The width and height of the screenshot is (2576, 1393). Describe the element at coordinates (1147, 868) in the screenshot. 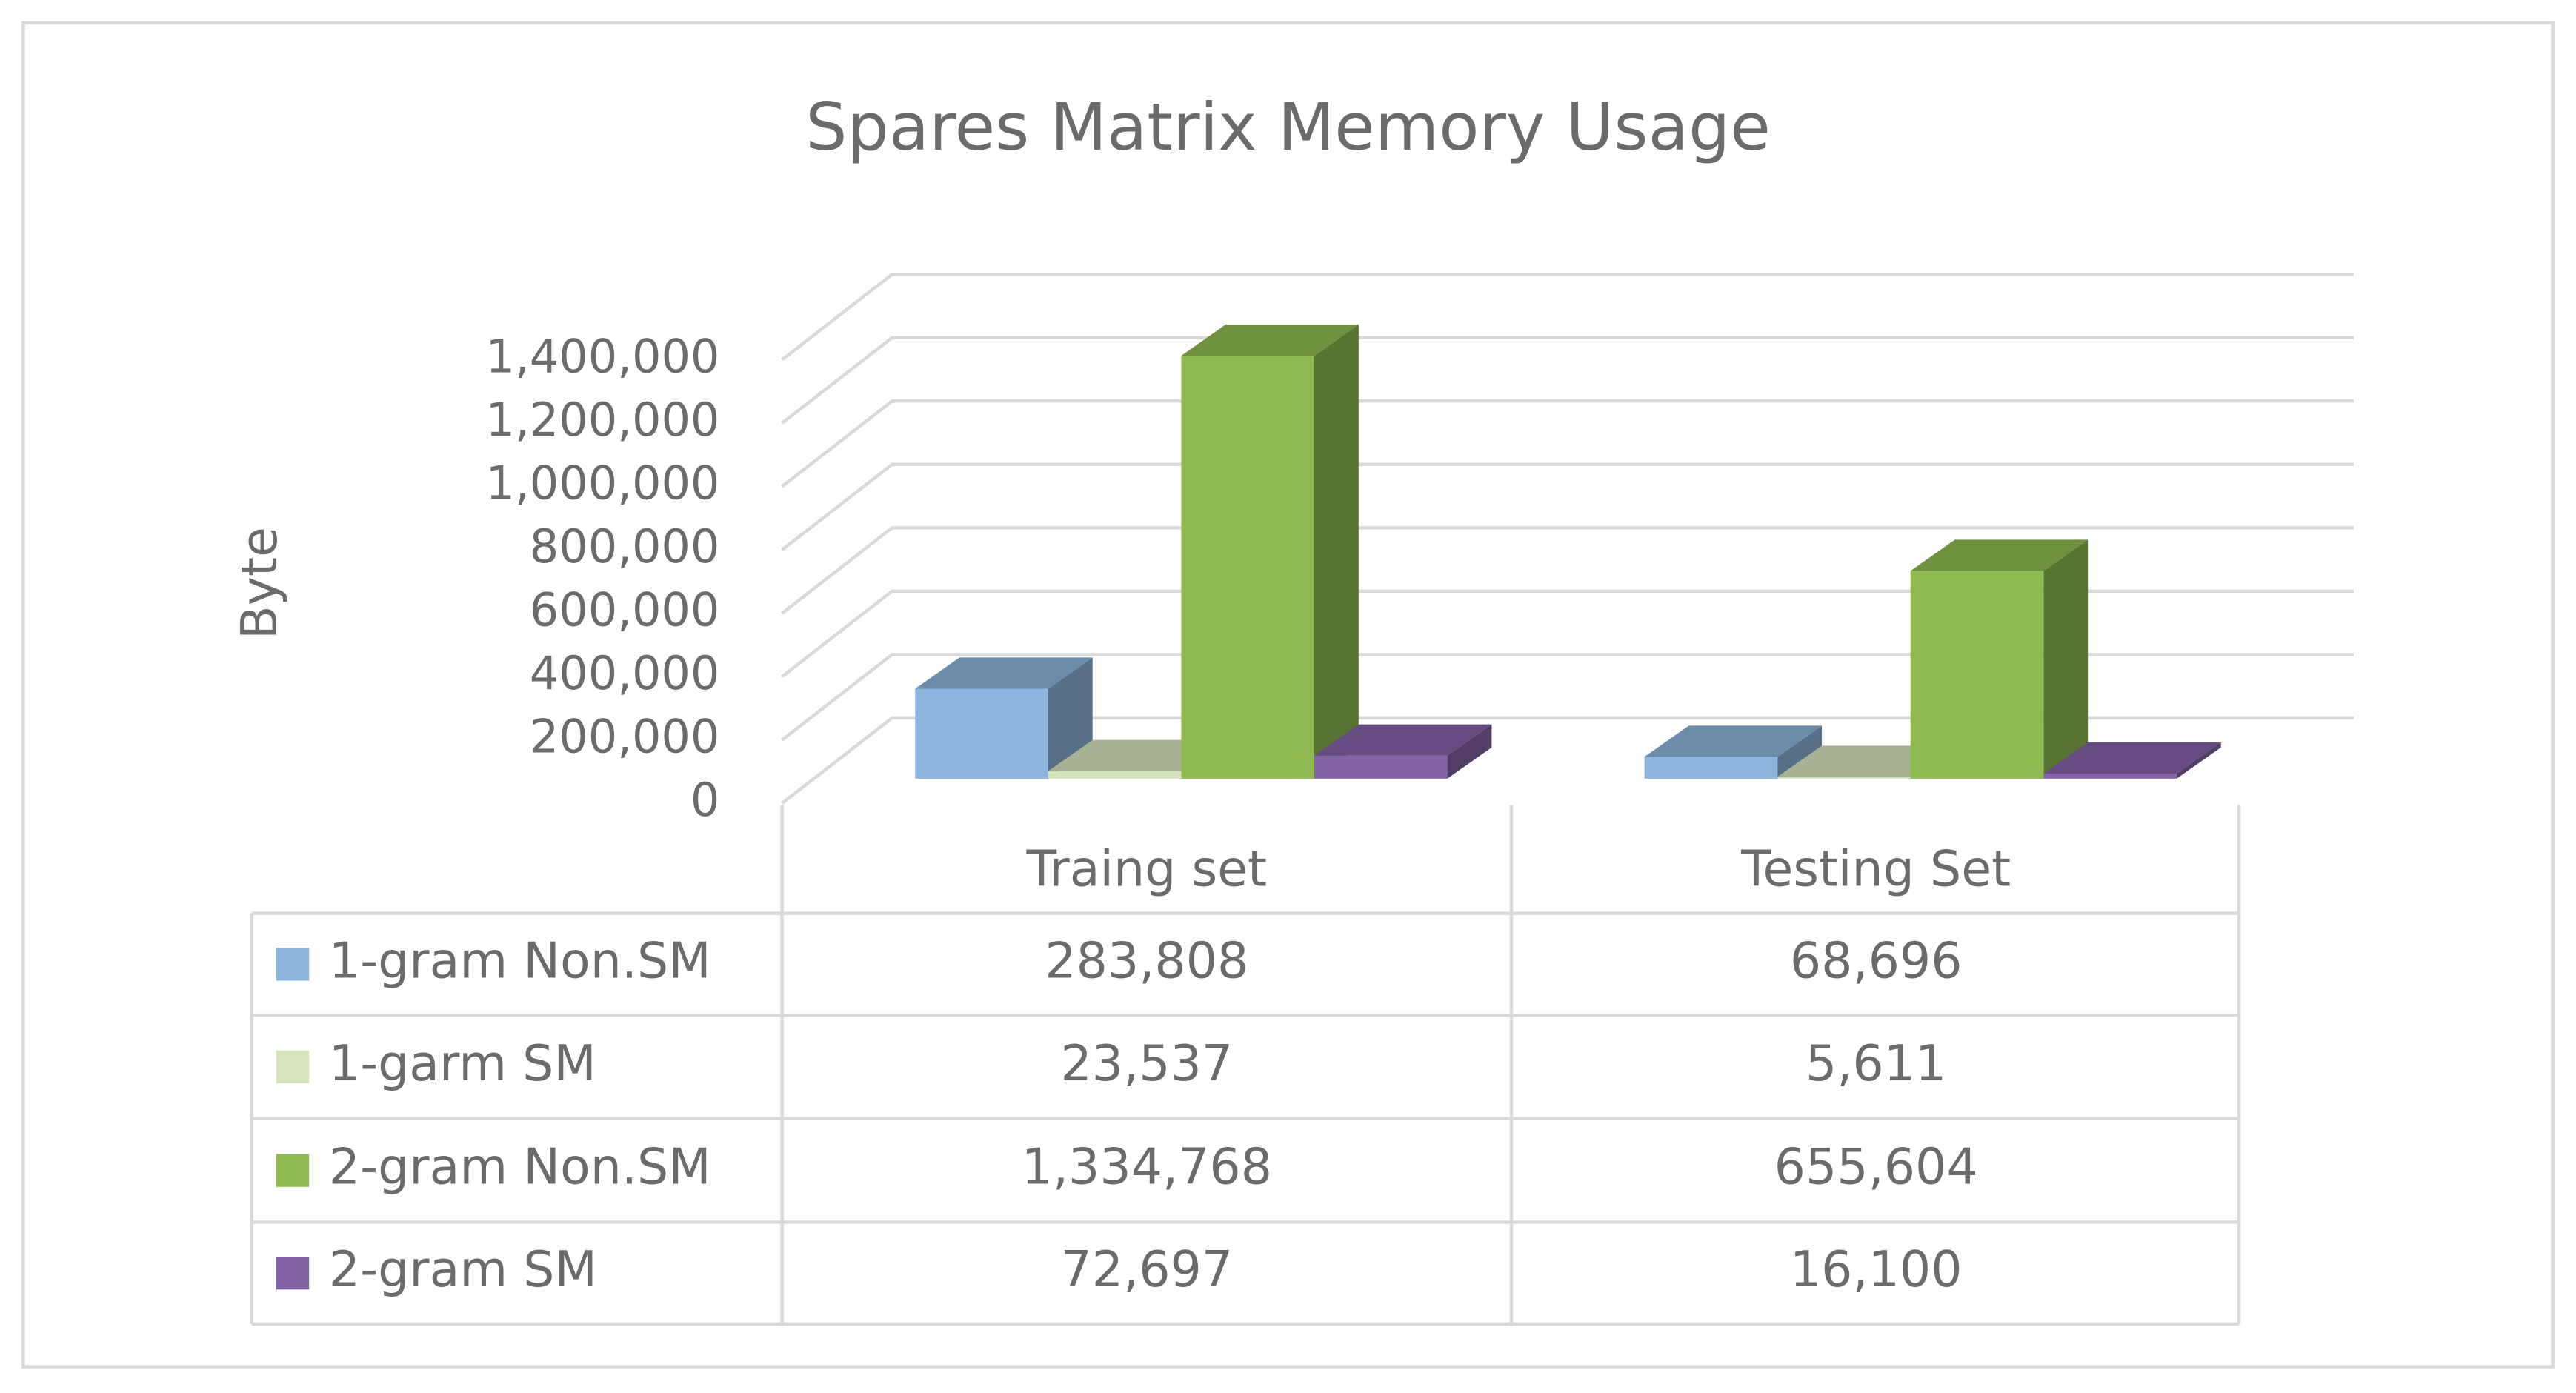

I see `category-label: Traing set` at that location.